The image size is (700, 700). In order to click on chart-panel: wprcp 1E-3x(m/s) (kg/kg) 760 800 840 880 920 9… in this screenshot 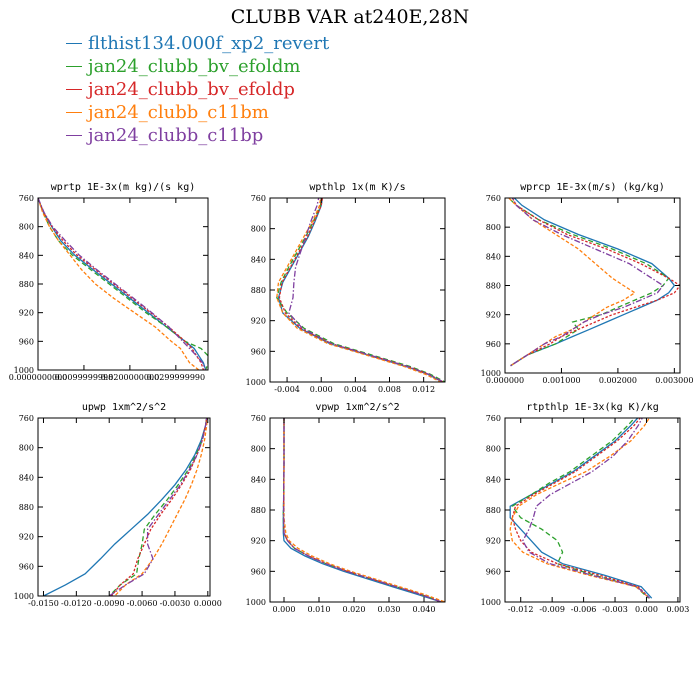, I will do `click(587, 283)`.